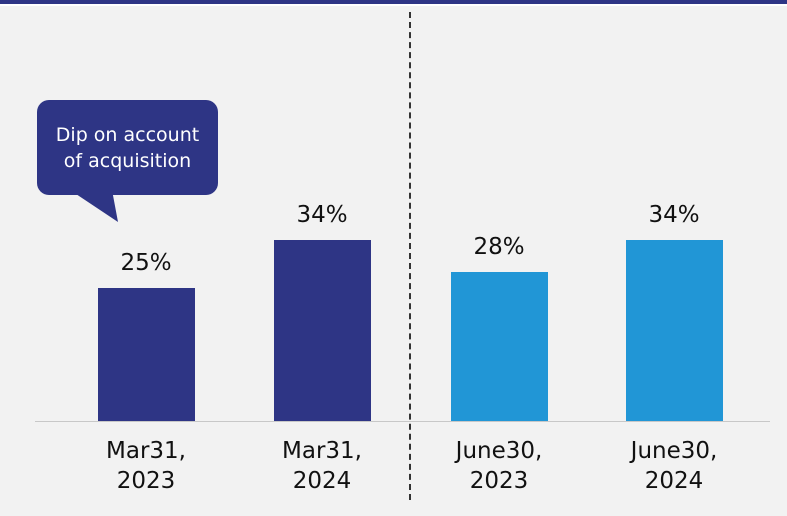 This screenshot has height=516, width=787. Describe the element at coordinates (322, 466) in the screenshot. I see `x-tick-label: Mar31, 2024` at that location.